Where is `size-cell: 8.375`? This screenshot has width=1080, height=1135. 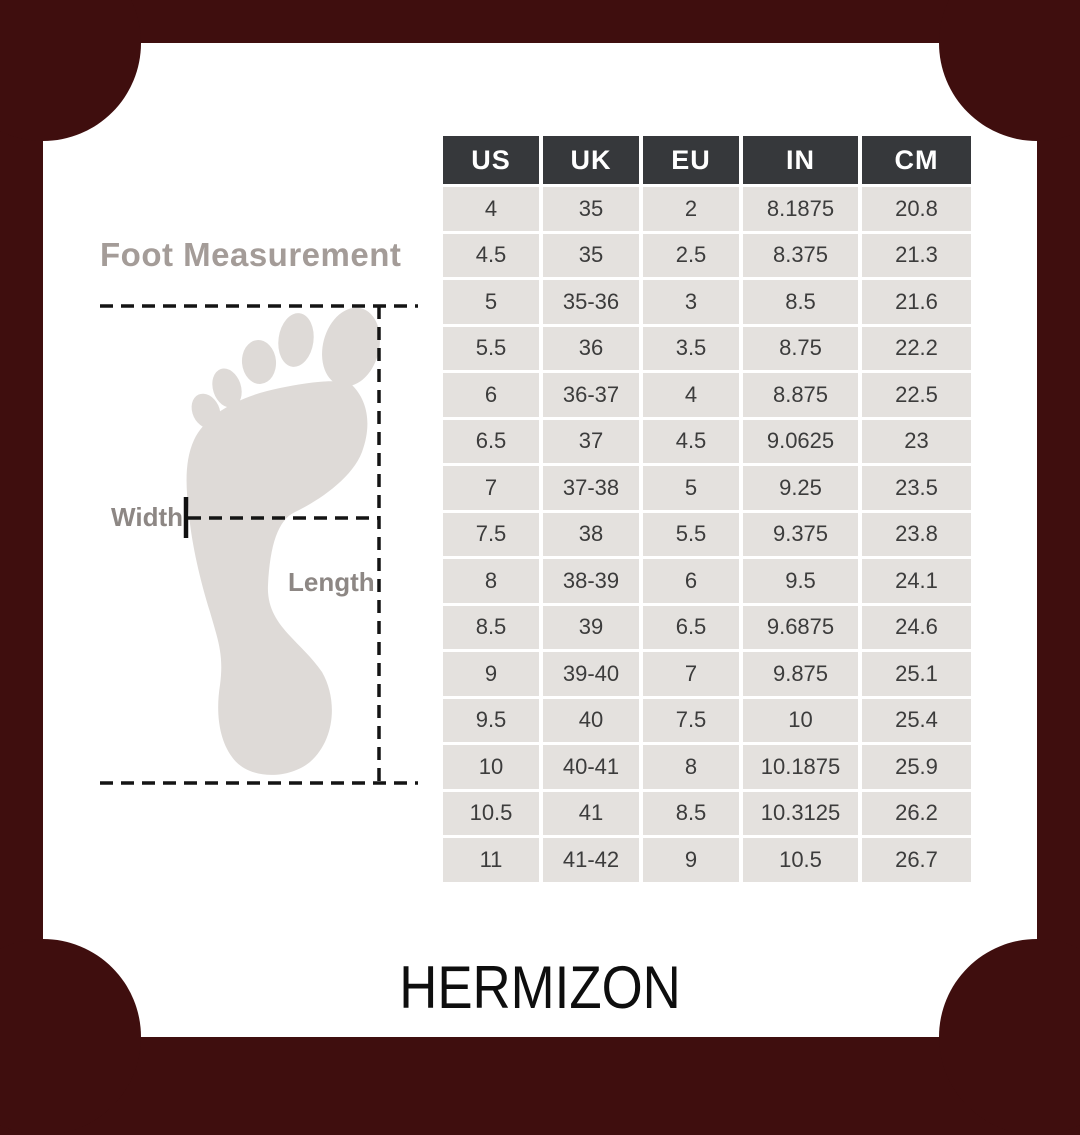
size-cell: 8.375 is located at coordinates (800, 255).